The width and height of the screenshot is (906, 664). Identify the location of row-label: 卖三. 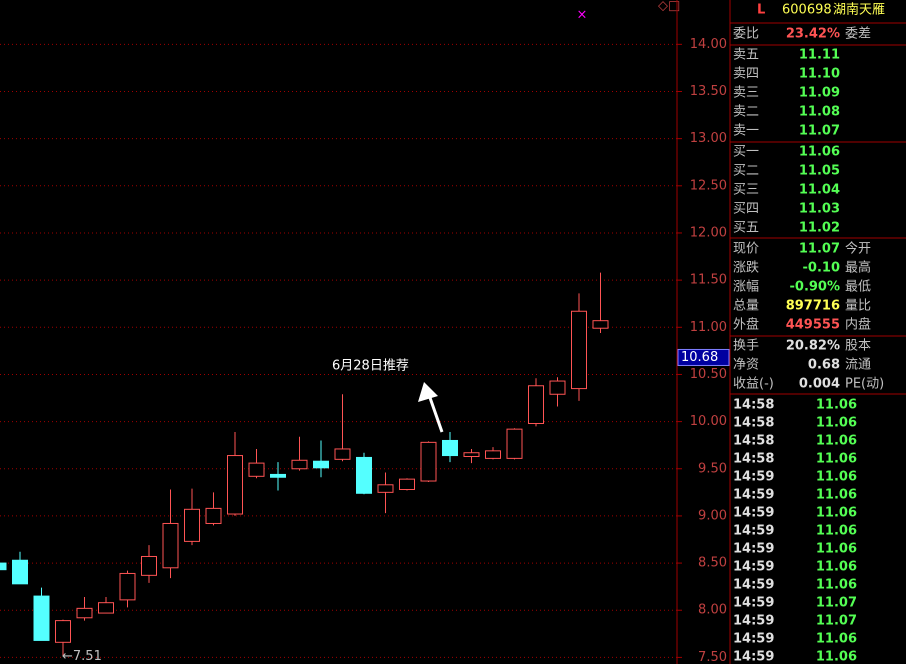
(746, 93).